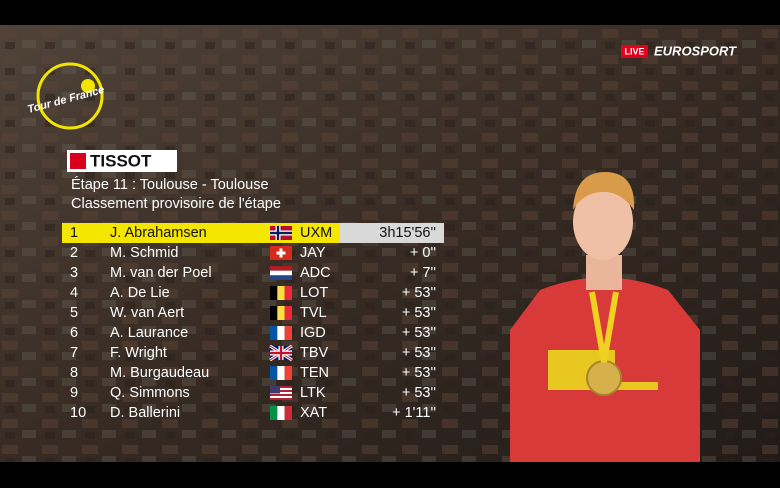 The width and height of the screenshot is (780, 488). What do you see at coordinates (423, 253) in the screenshot?
I see `time-gap: + 0''` at bounding box center [423, 253].